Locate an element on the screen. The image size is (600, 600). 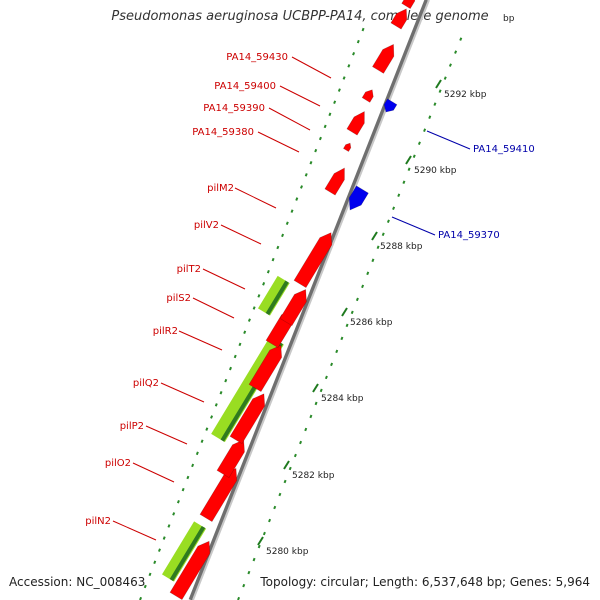
gene-label-forward: pilS2 is located at coordinates (200, 306).